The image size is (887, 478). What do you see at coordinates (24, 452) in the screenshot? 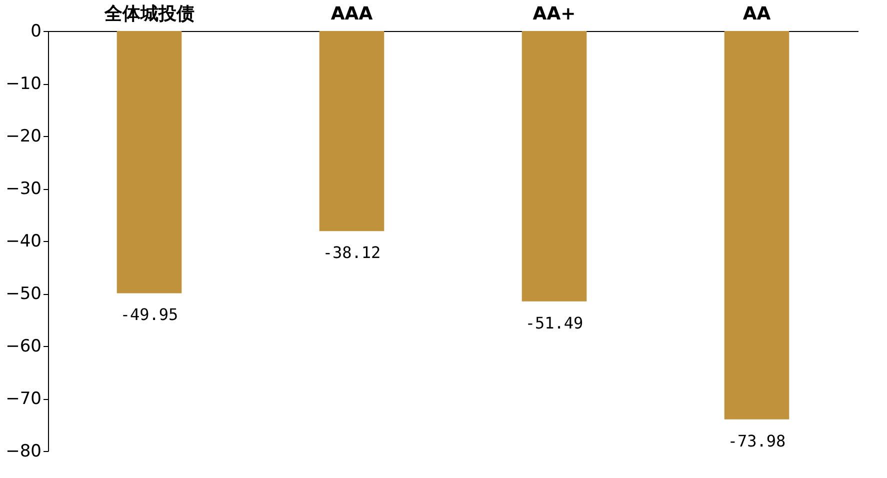
I see `y-tick-label: −80` at bounding box center [24, 452].